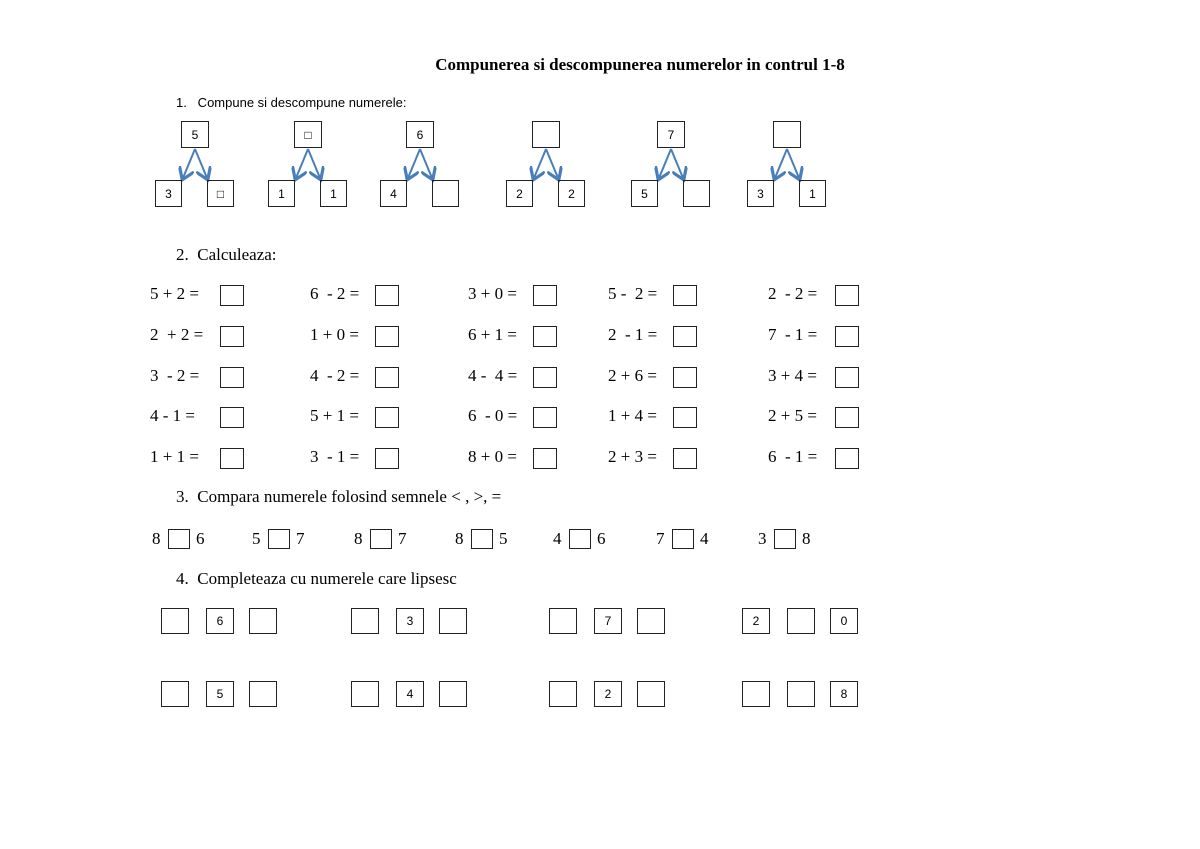  What do you see at coordinates (632, 415) in the screenshot?
I see `equation-label: 1 + 4 =` at bounding box center [632, 415].